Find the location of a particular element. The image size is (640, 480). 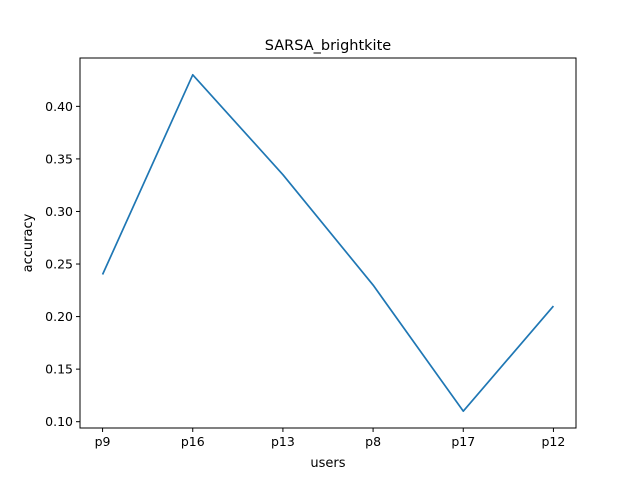

x-tick-label: p16 is located at coordinates (193, 441).